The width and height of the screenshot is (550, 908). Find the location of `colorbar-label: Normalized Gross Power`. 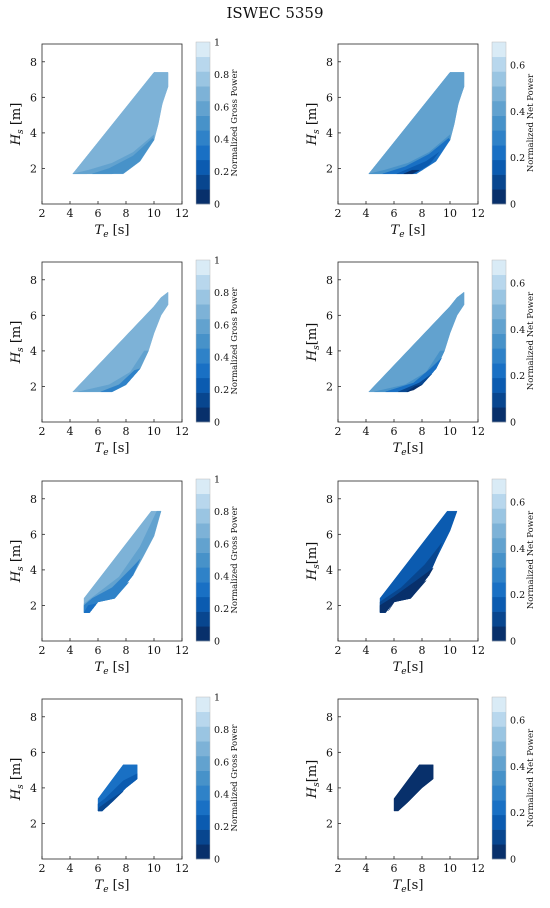

colorbar-label: Normalized Gross Power is located at coordinates (235, 560).